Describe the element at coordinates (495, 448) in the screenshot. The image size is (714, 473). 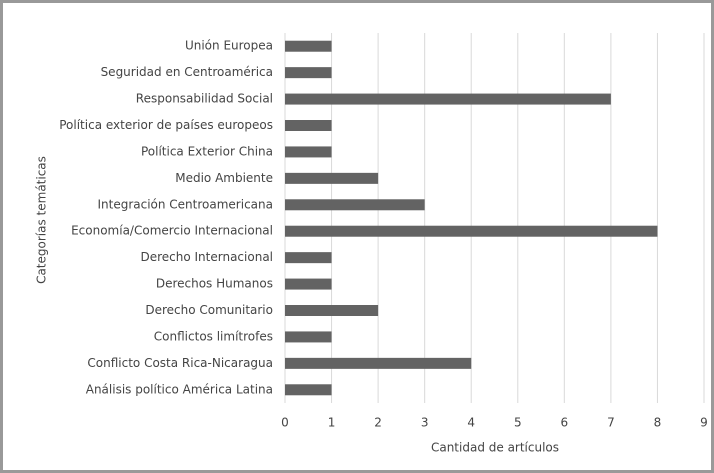
I see `x-axis-label: Cantidad de artículos` at that location.